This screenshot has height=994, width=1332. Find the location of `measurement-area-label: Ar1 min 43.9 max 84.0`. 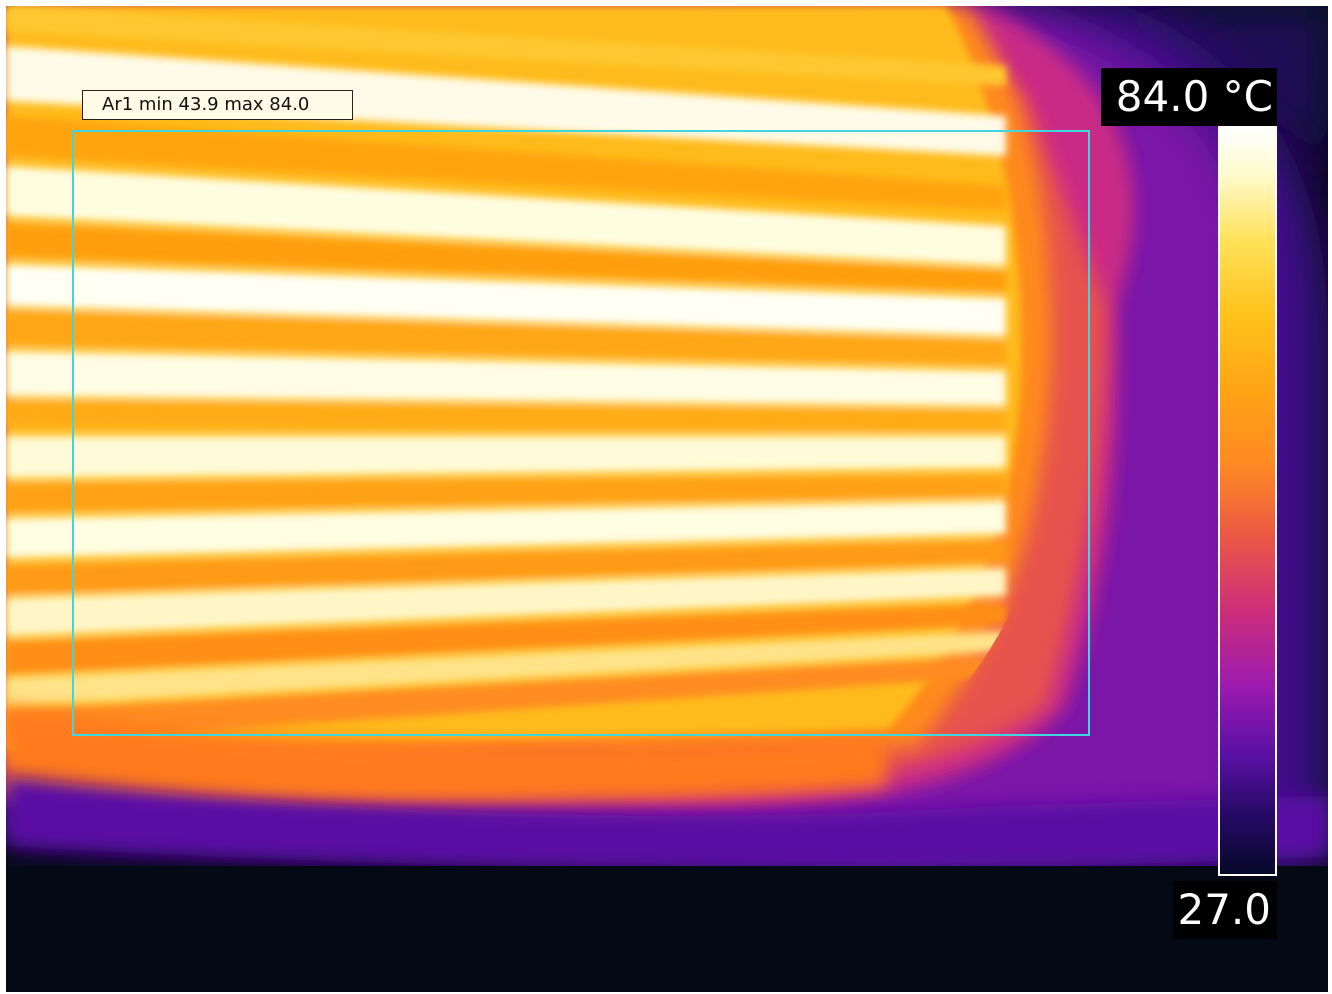

measurement-area-label: Ar1 min 43.9 max 84.0 is located at coordinates (217, 105).